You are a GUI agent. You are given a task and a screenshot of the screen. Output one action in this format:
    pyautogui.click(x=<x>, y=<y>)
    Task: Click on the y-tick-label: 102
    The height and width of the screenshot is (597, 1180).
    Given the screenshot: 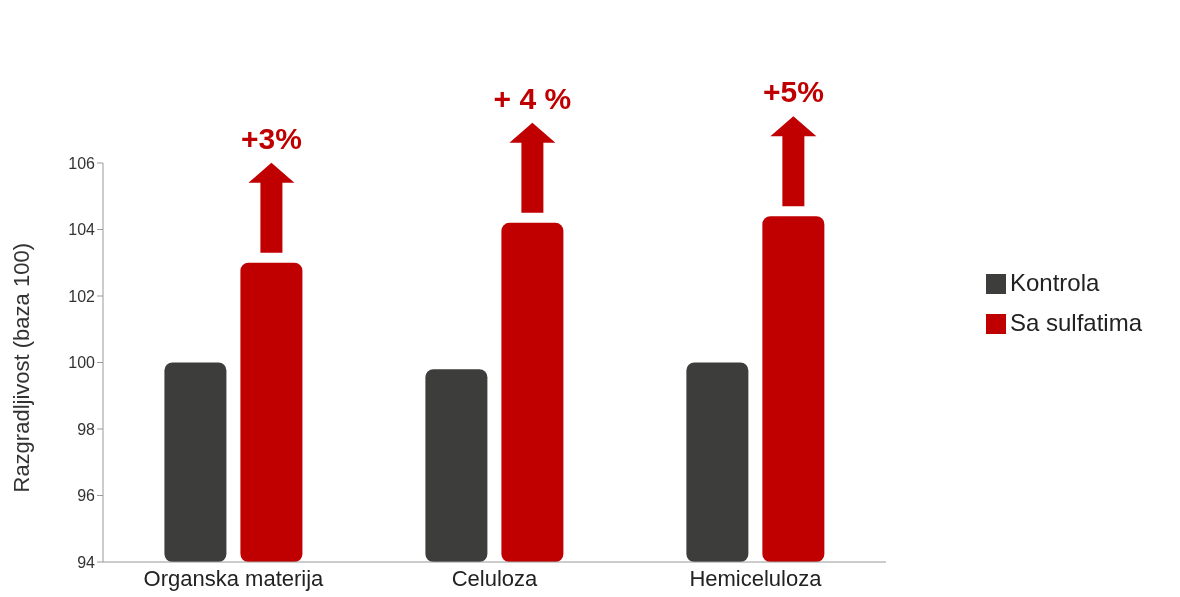 What is the action you would take?
    pyautogui.click(x=82, y=296)
    